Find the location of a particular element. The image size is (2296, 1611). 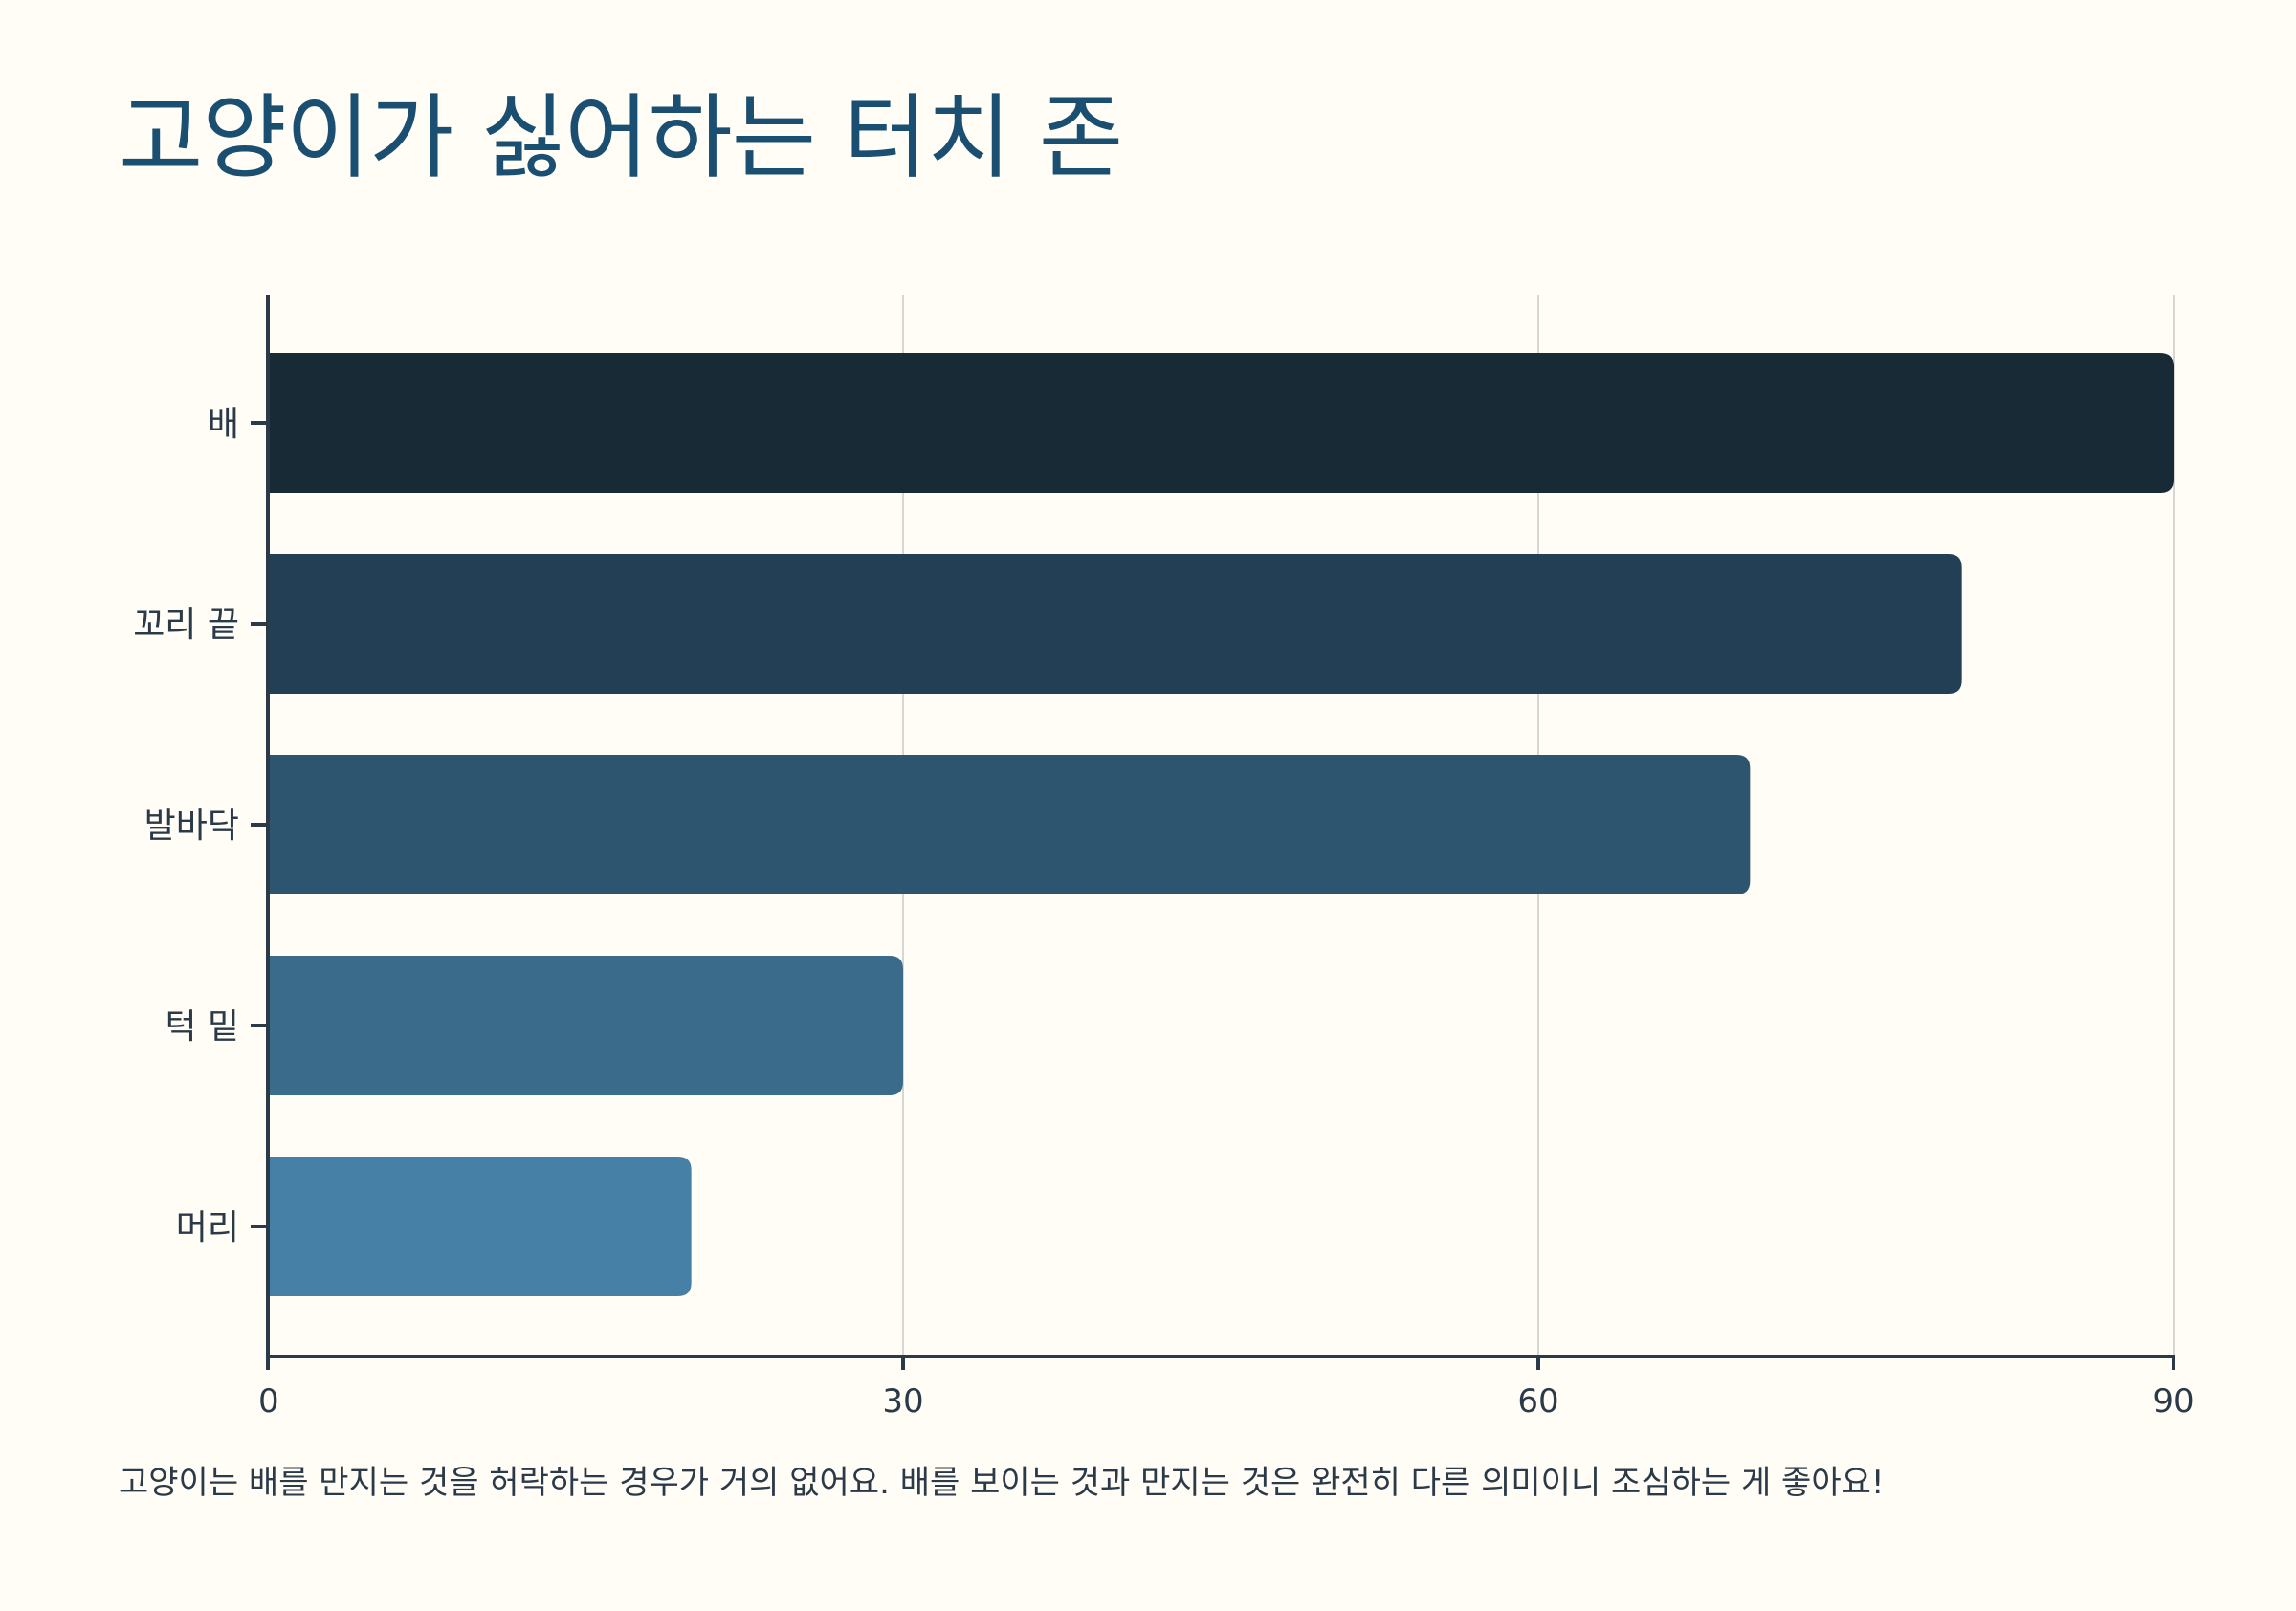

category-label-0: 배 is located at coordinates (223, 424).